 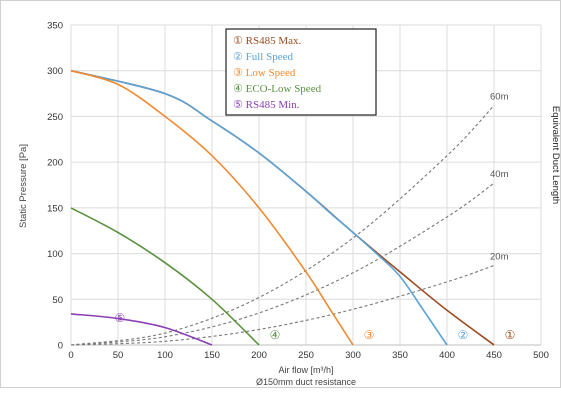 What do you see at coordinates (57, 300) in the screenshot?
I see `y-tick-label: 50` at bounding box center [57, 300].